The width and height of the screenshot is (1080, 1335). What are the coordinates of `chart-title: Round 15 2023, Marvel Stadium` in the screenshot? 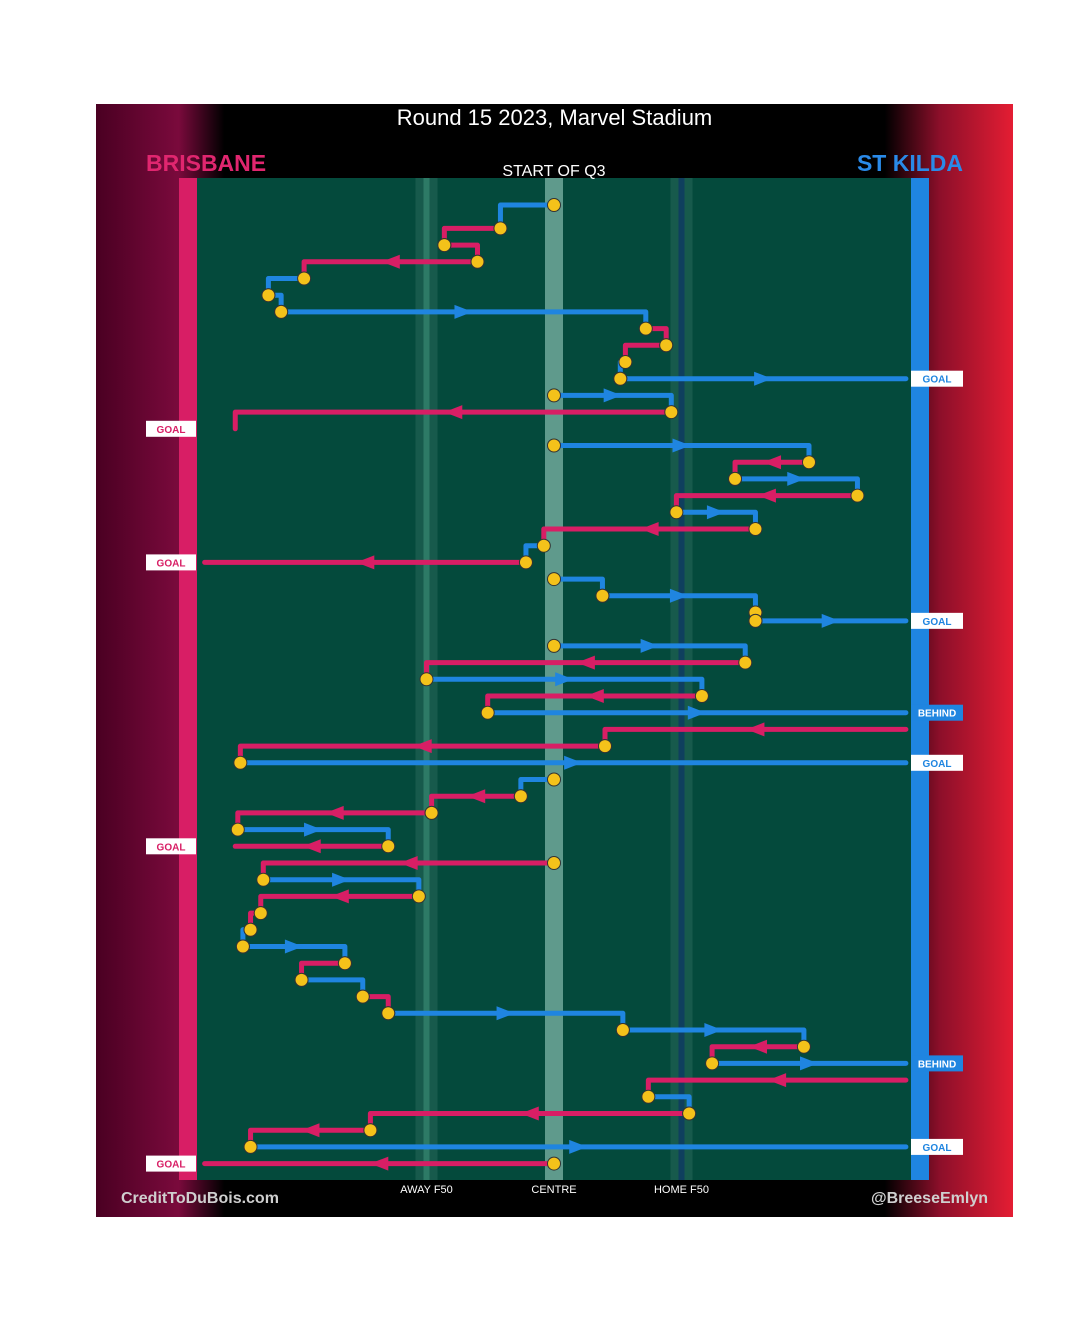 It's located at (554, 117).